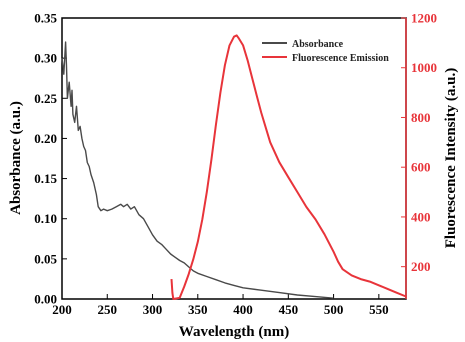 The image size is (465, 342). I want to click on x-axis-ticks: 200 250 300 350 400 450 500 550, so click(220, 305).